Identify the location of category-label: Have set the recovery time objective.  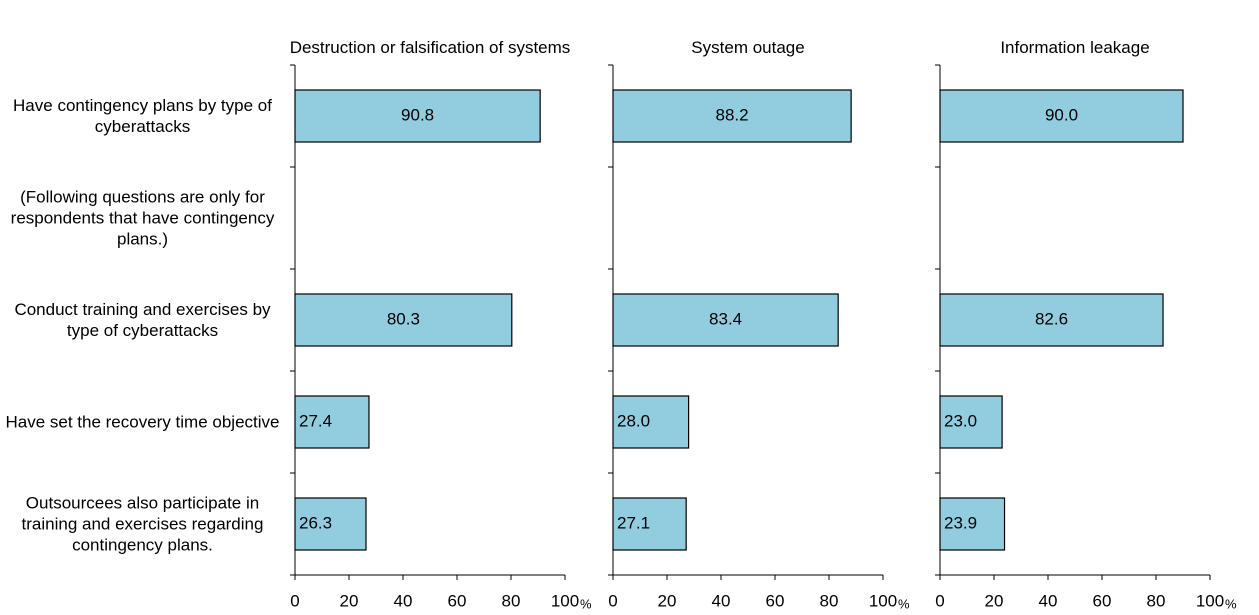
(142, 422).